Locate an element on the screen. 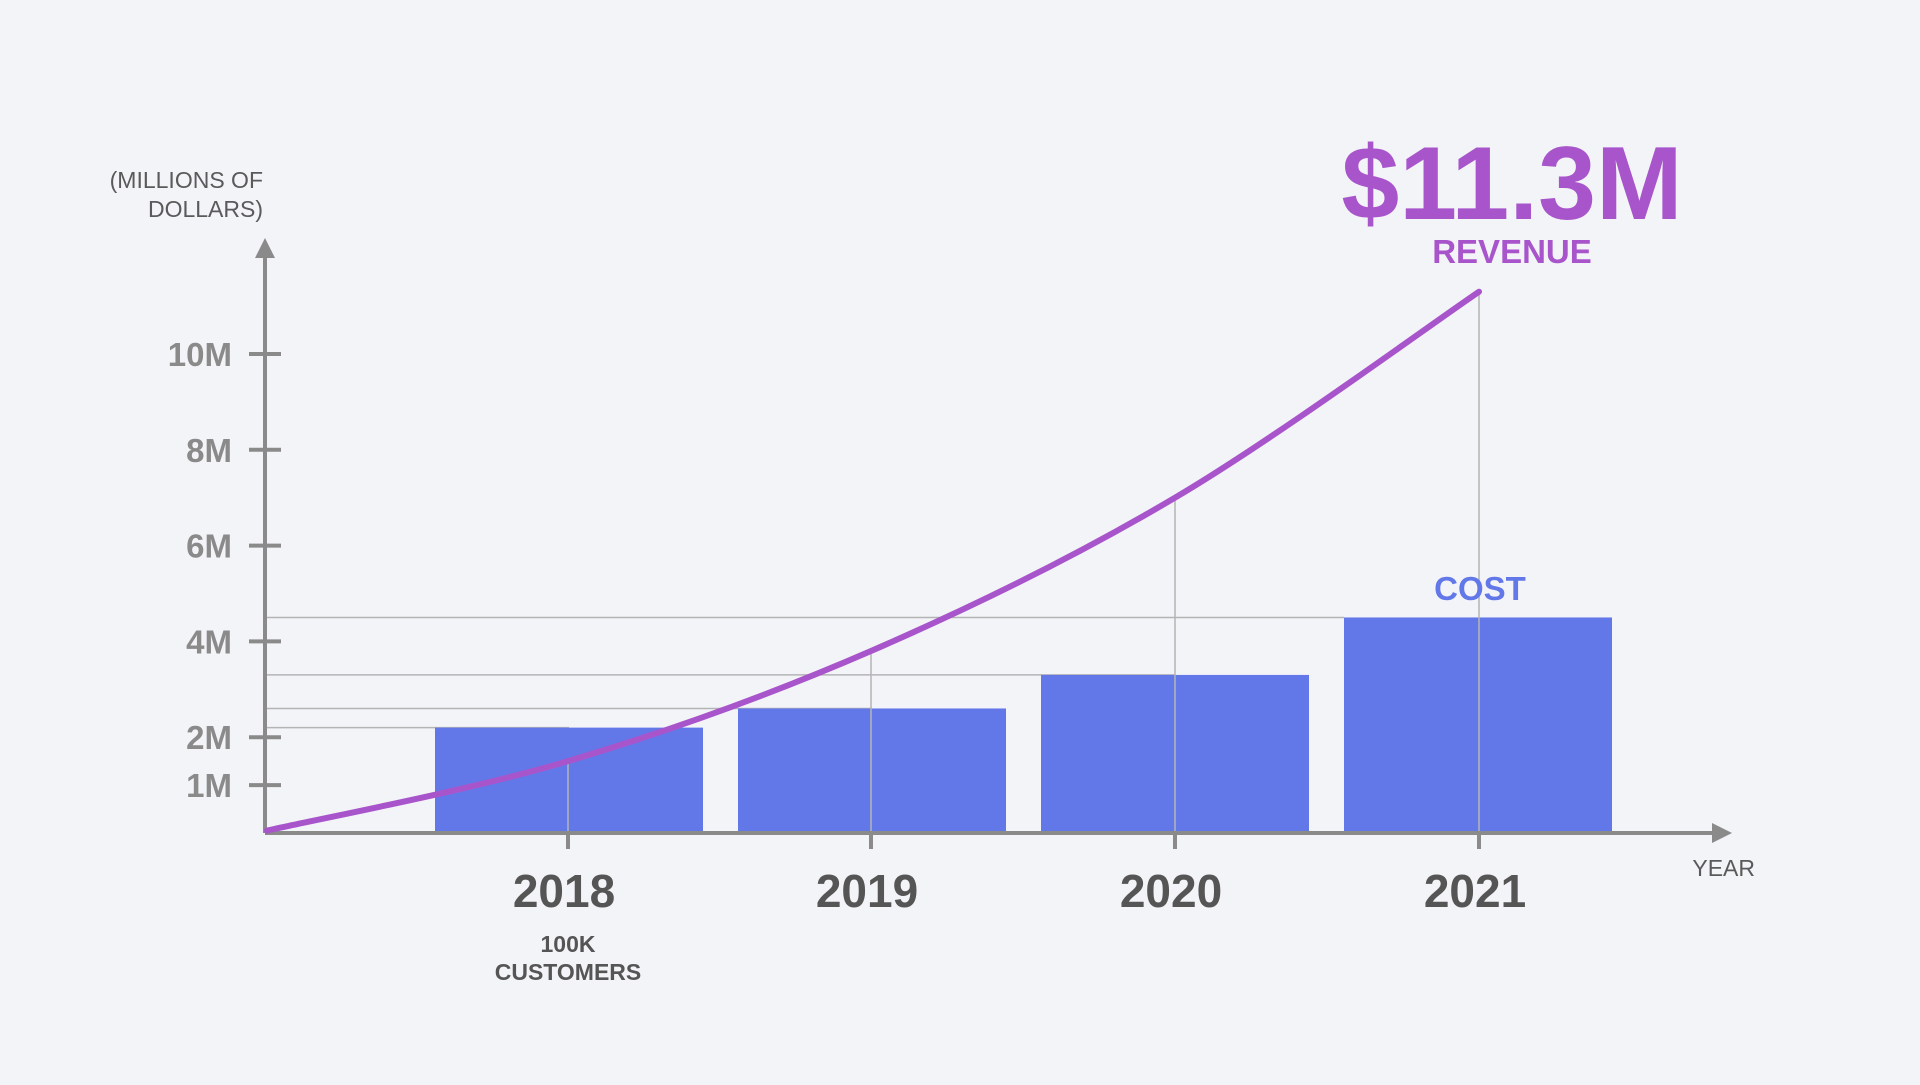  x-tick-label-2018: 2018 is located at coordinates (564, 891).